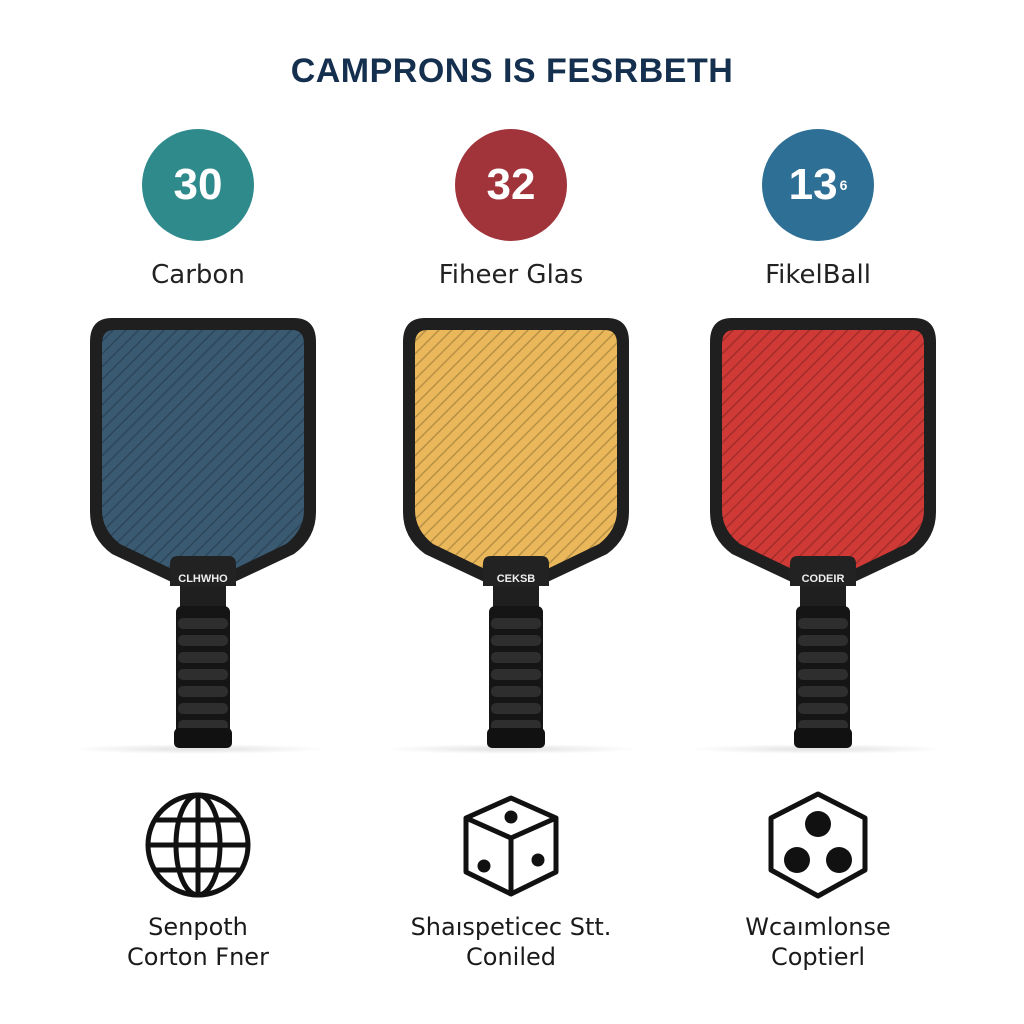  Describe the element at coordinates (511, 846) in the screenshot. I see `cube-icon` at that location.